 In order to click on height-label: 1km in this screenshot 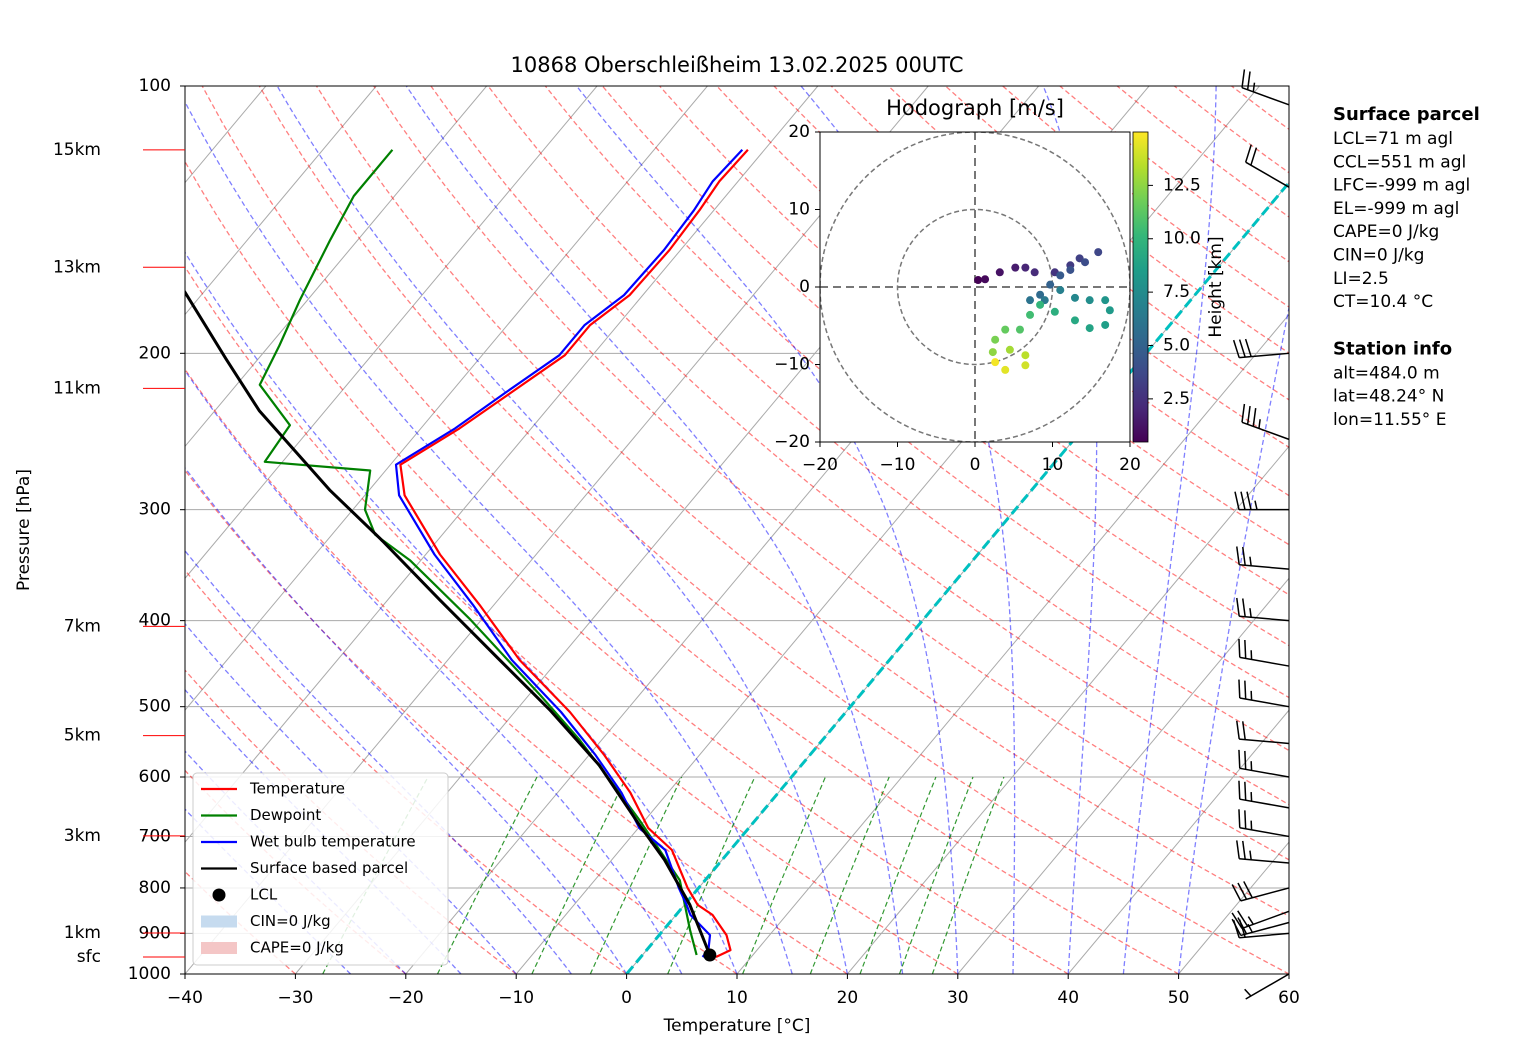, I will do `click(82, 933)`.